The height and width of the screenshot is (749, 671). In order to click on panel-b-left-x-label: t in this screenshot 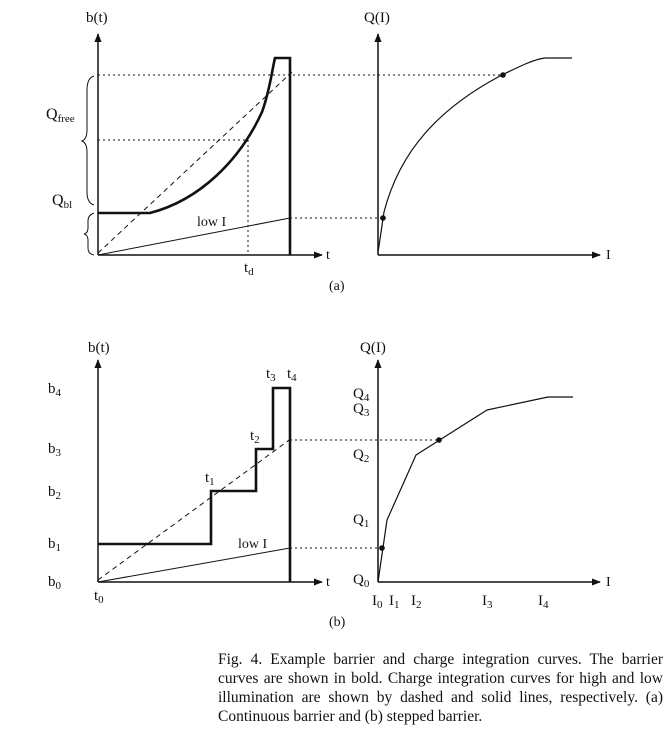, I will do `click(328, 582)`.